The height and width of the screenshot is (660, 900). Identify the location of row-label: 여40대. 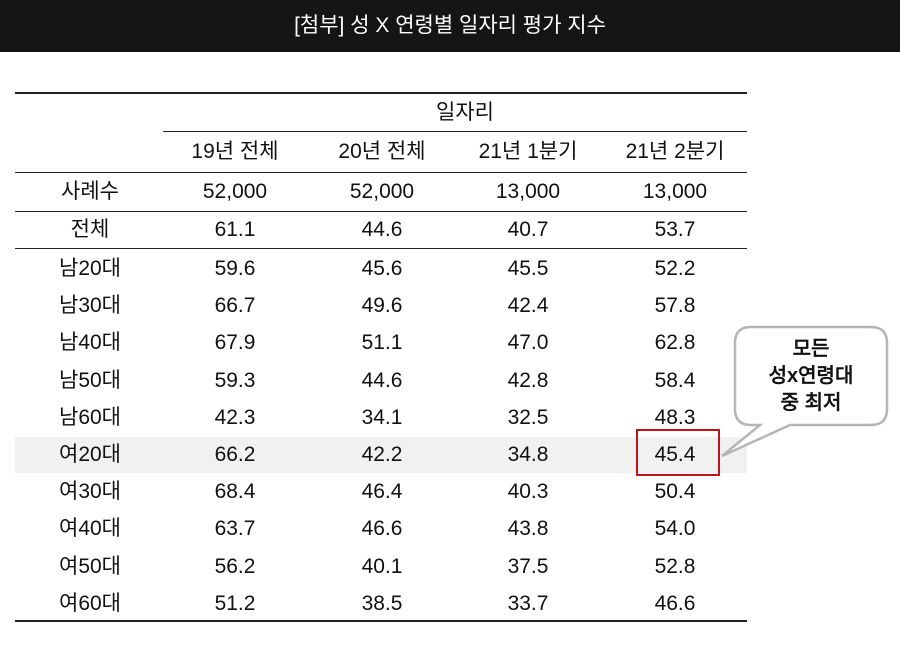
(90, 529).